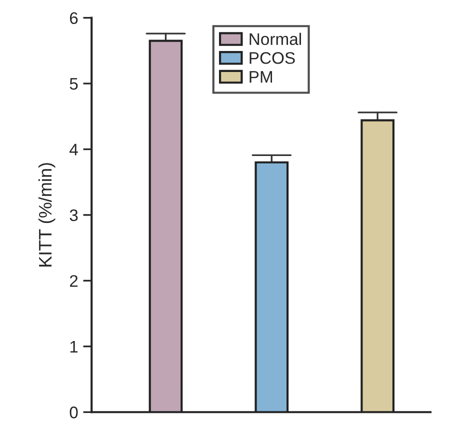 The image size is (458, 424). What do you see at coordinates (261, 77) in the screenshot?
I see `legend-label: PM` at bounding box center [261, 77].